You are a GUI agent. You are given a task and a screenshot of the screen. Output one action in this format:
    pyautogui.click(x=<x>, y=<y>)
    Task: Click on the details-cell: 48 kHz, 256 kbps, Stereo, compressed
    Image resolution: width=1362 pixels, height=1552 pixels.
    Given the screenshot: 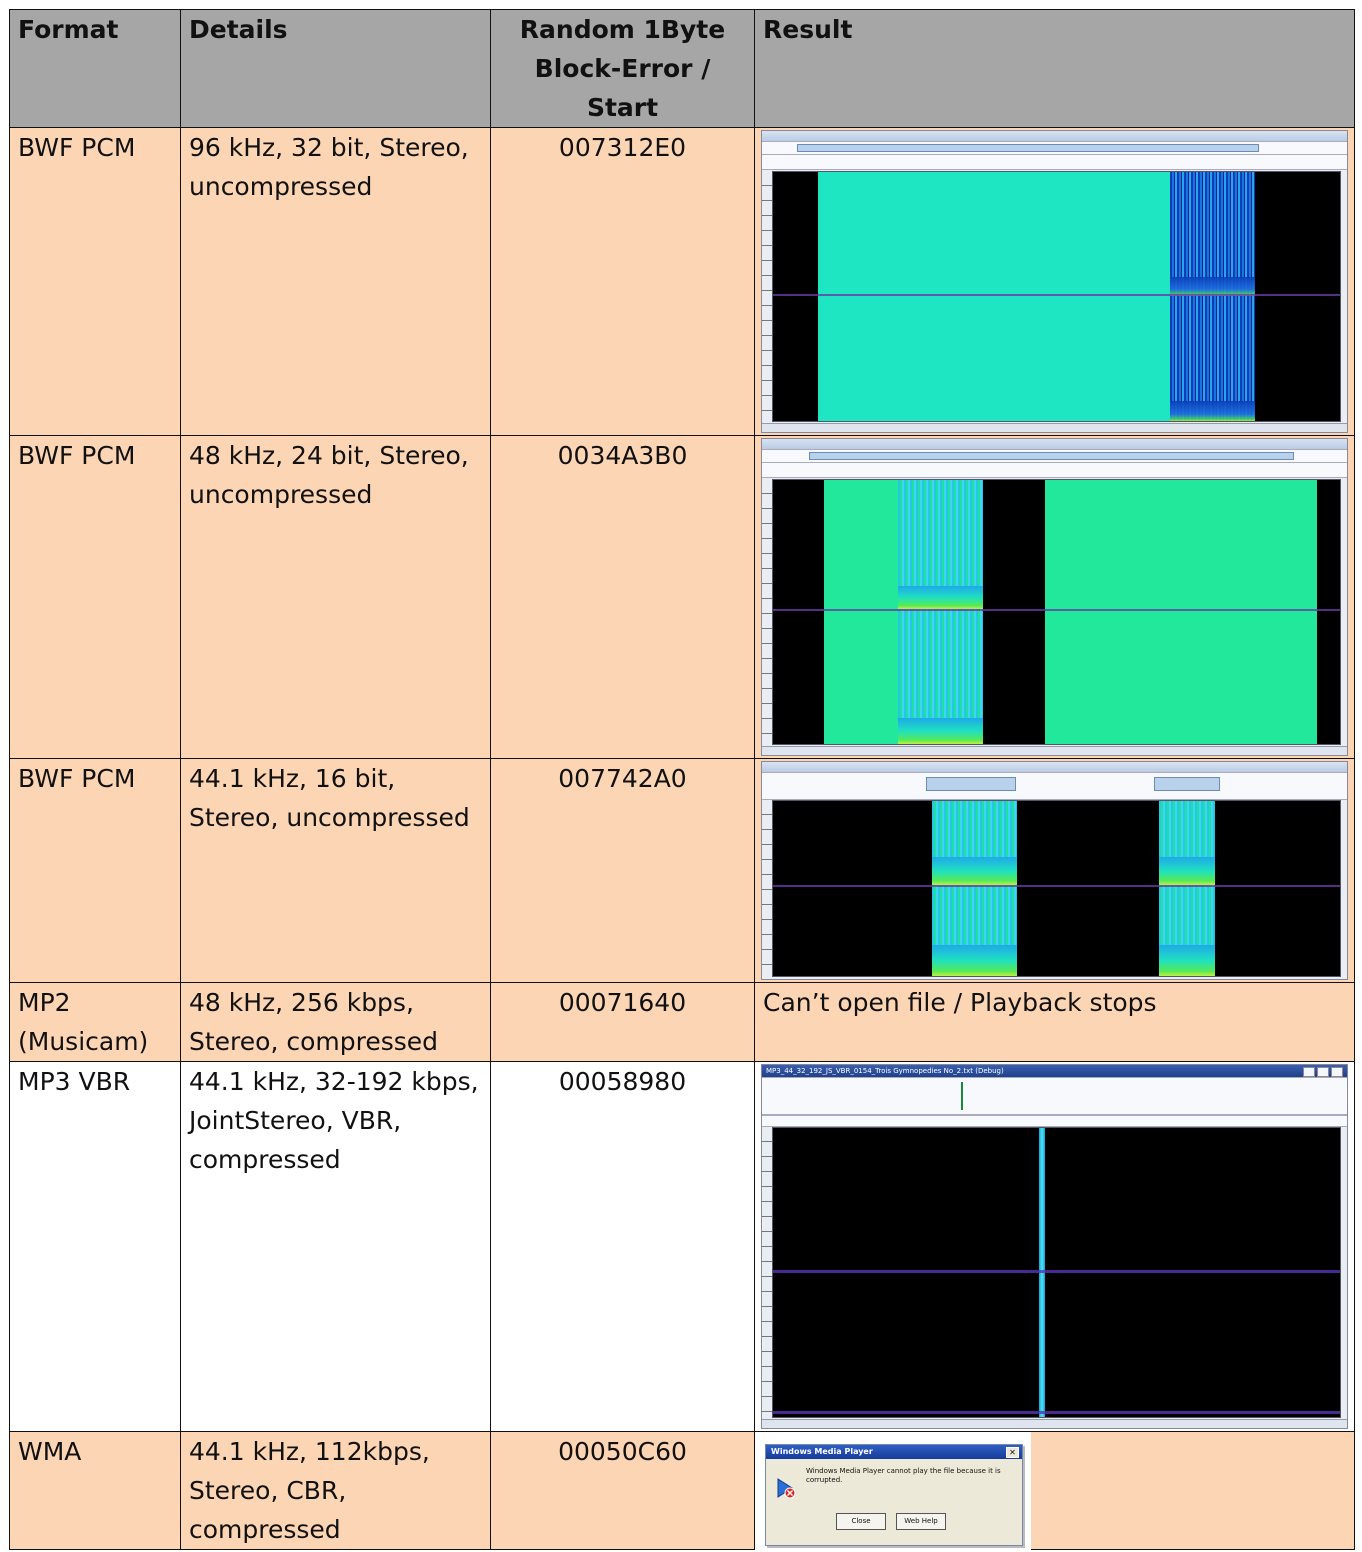 What is the action you would take?
    pyautogui.click(x=335, y=1022)
    